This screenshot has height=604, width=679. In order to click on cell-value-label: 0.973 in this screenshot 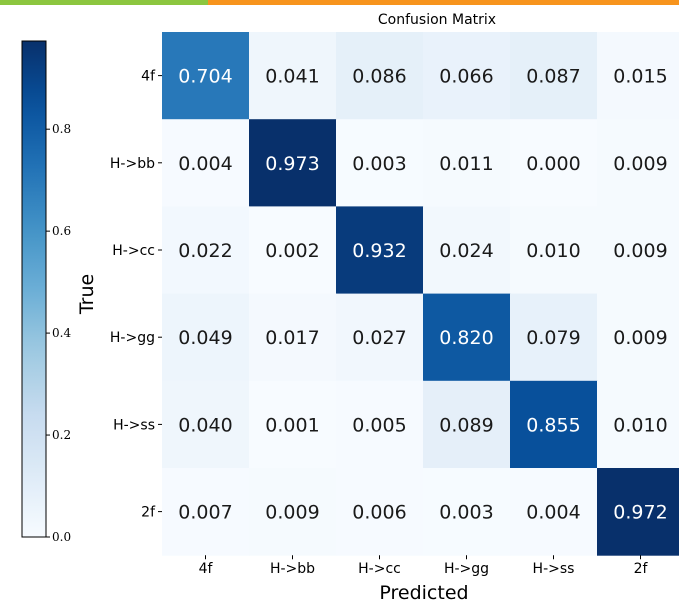, I will do `click(292, 164)`.